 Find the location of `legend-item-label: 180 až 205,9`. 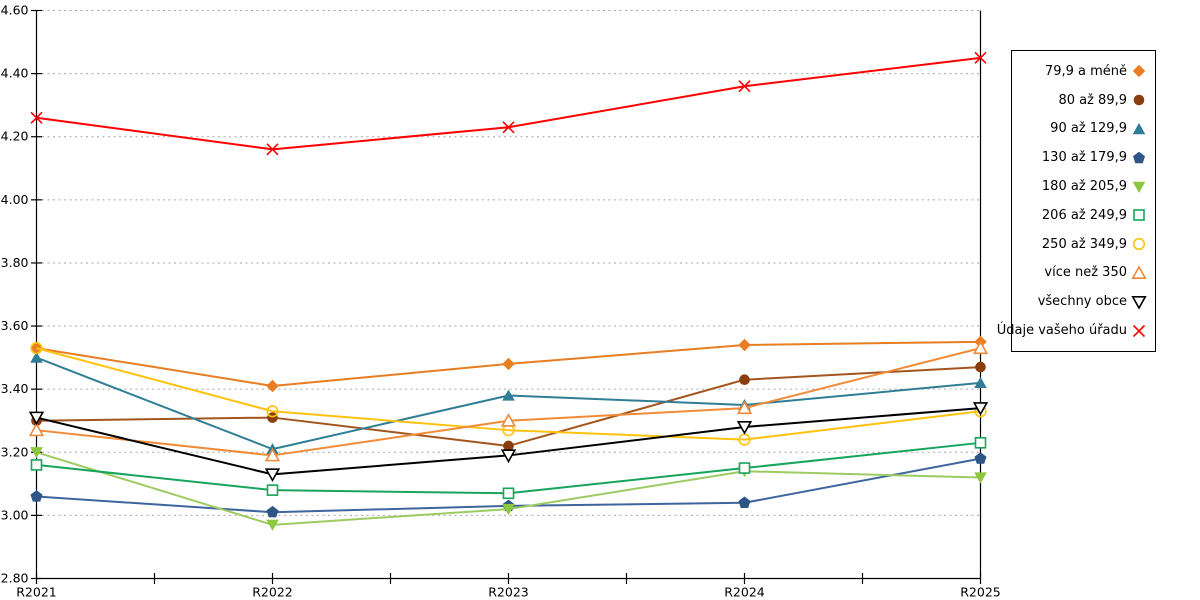

legend-item-label: 180 až 205,9 is located at coordinates (1084, 187).